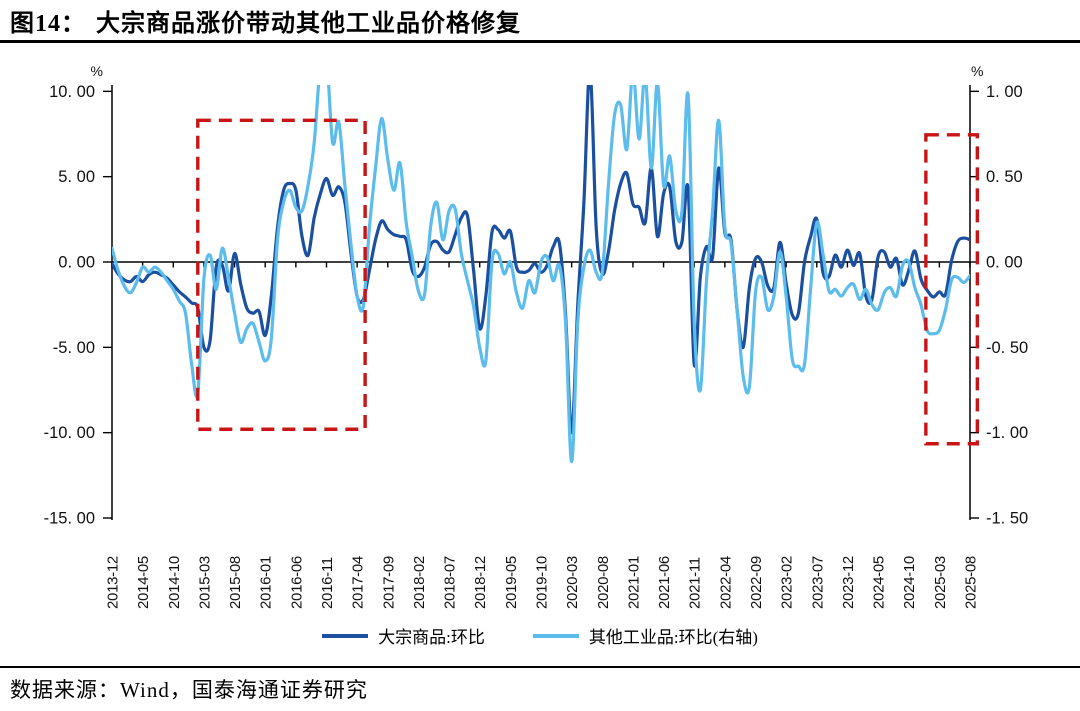 This screenshot has height=711, width=1080. Describe the element at coordinates (327, 583) in the screenshot. I see `x-axis-tick-label: 2016-11` at that location.